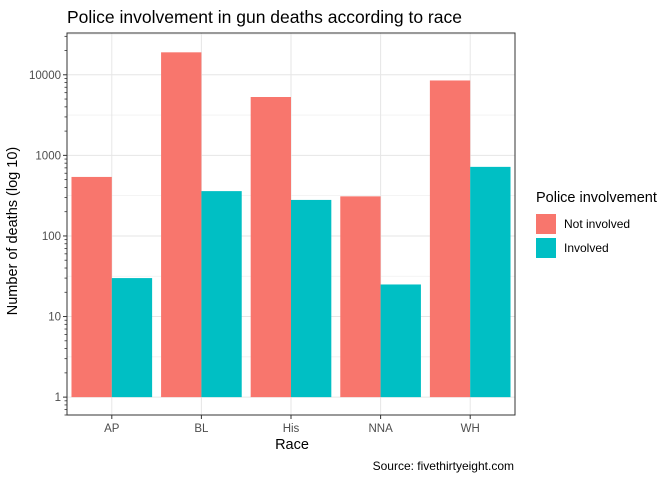 The height and width of the screenshot is (480, 672). Describe the element at coordinates (51, 237) in the screenshot. I see `y-tick-label: 100` at that location.